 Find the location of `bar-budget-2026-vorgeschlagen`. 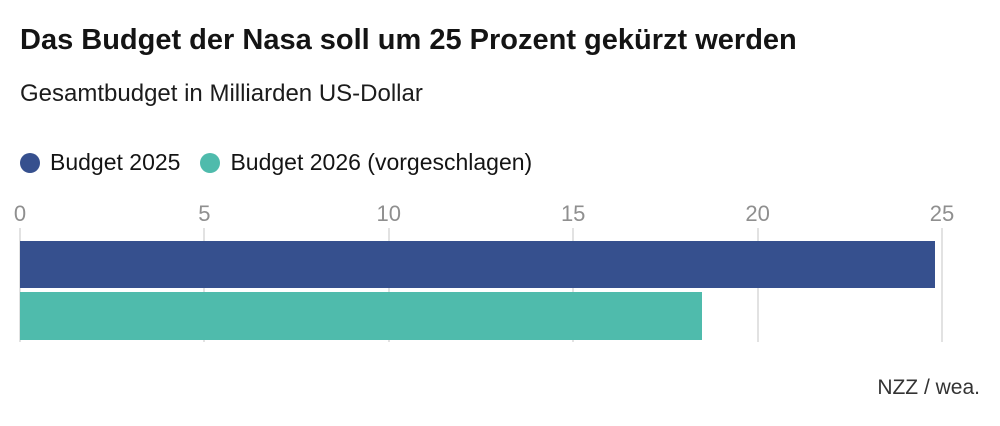

bar-budget-2026-vorgeschlagen is located at coordinates (361, 316).